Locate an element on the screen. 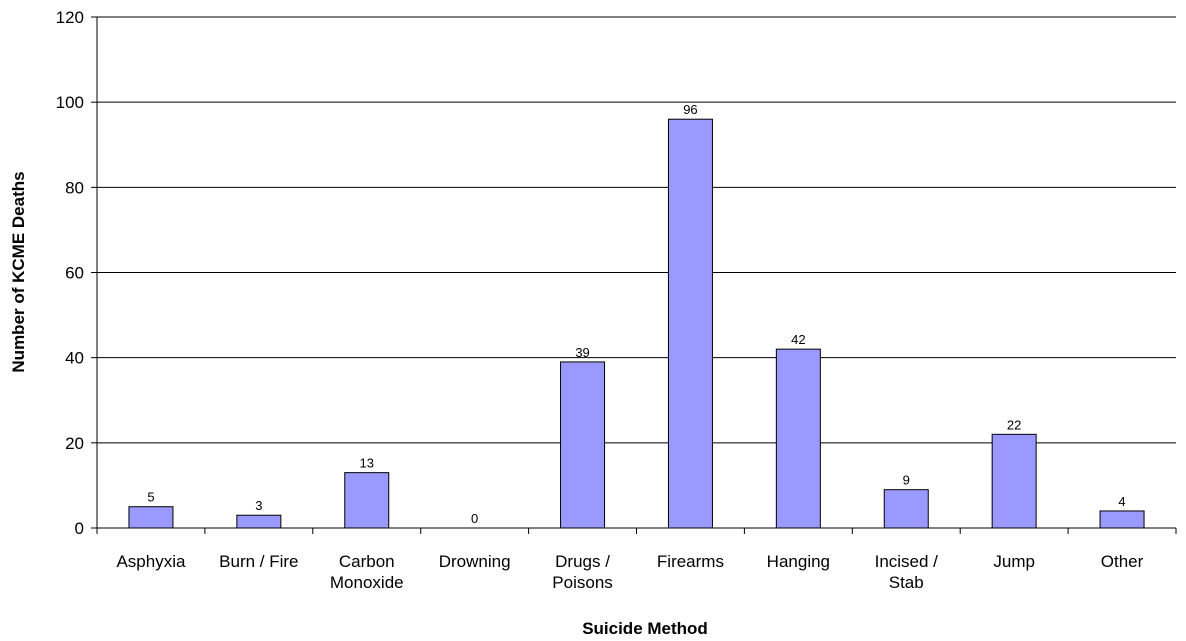  x-tick-label: Drowning is located at coordinates (475, 561).